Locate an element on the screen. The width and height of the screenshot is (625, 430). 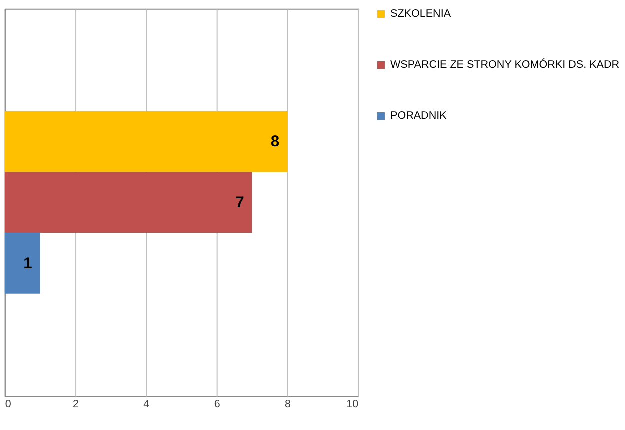
x-tick-label: 8 is located at coordinates (287, 404).